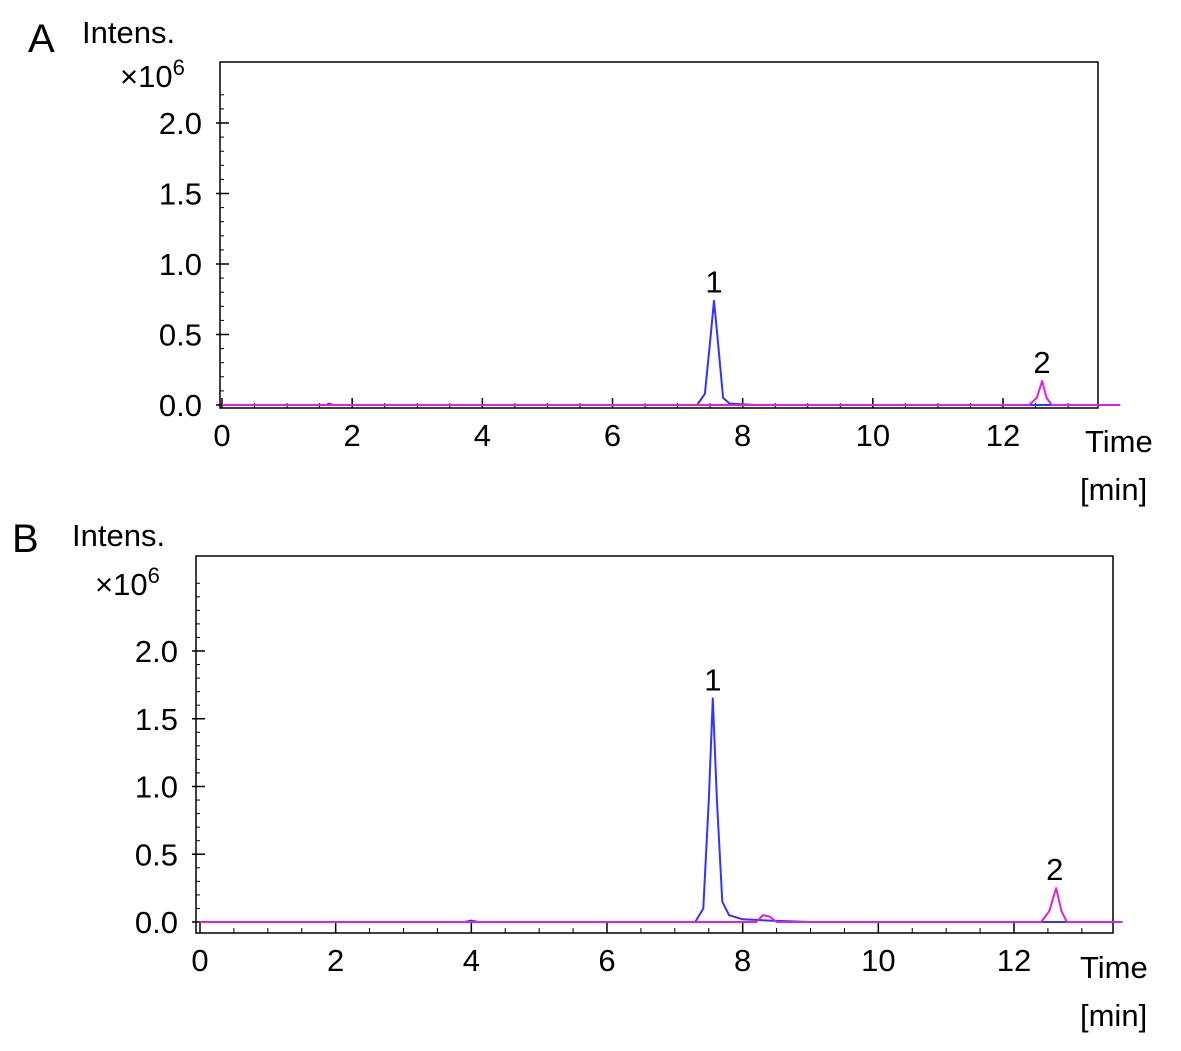 The height and width of the screenshot is (1051, 1181). I want to click on panel-label: A, so click(41, 39).